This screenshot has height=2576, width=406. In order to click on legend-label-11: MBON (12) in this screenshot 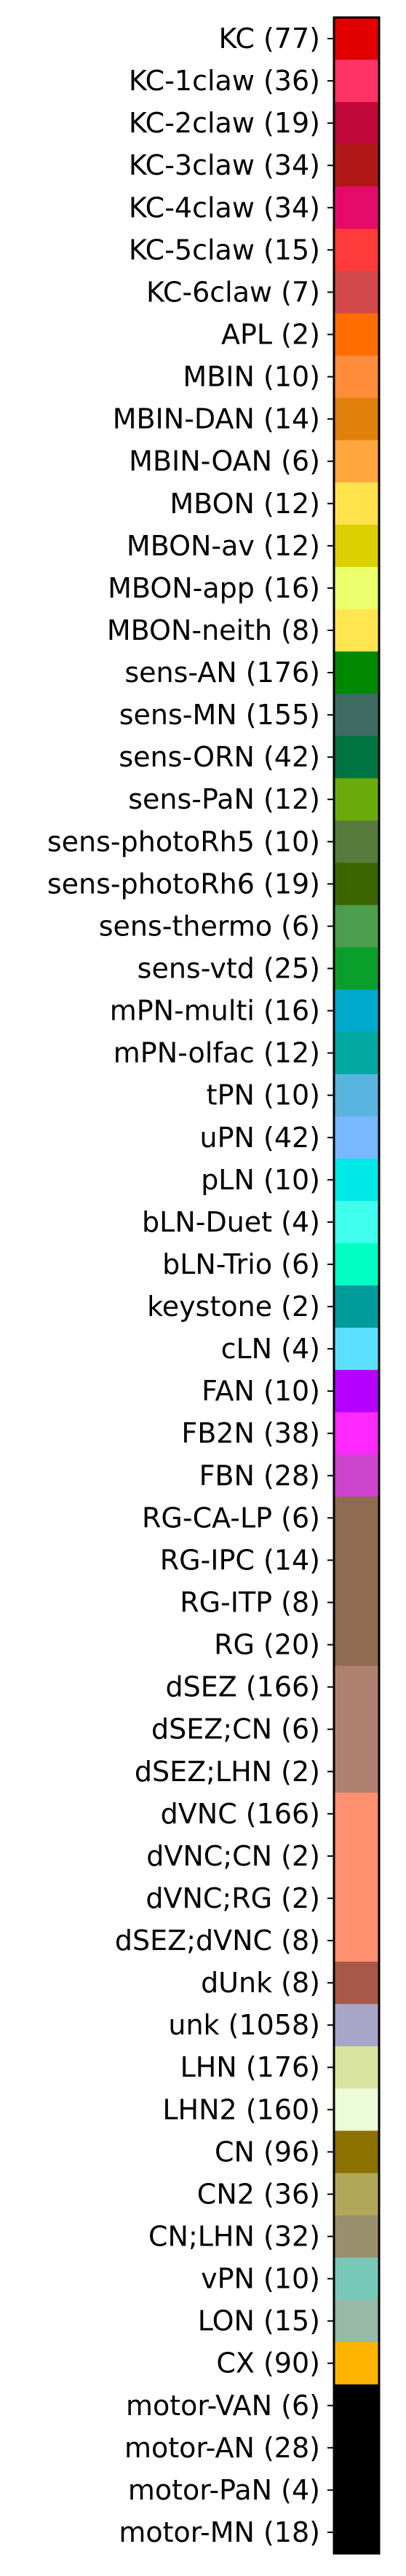, I will do `click(245, 504)`.